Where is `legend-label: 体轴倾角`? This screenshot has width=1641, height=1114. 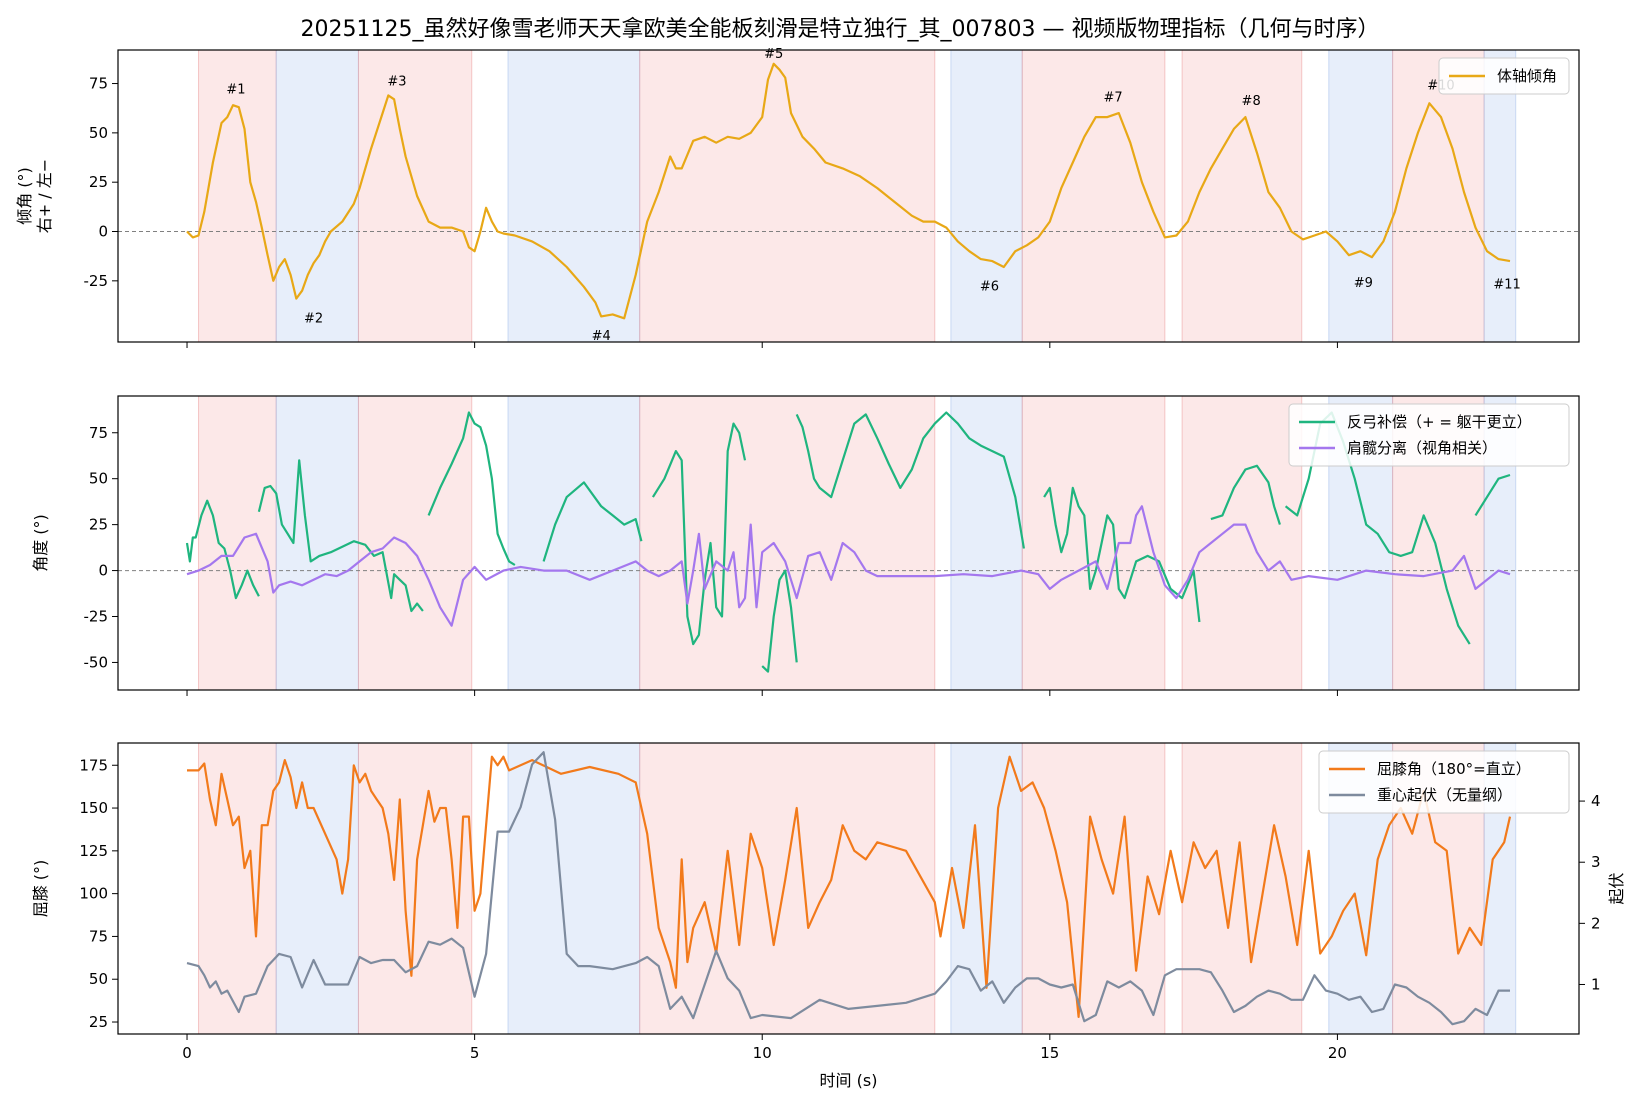 legend-label: 体轴倾角 is located at coordinates (1527, 76).